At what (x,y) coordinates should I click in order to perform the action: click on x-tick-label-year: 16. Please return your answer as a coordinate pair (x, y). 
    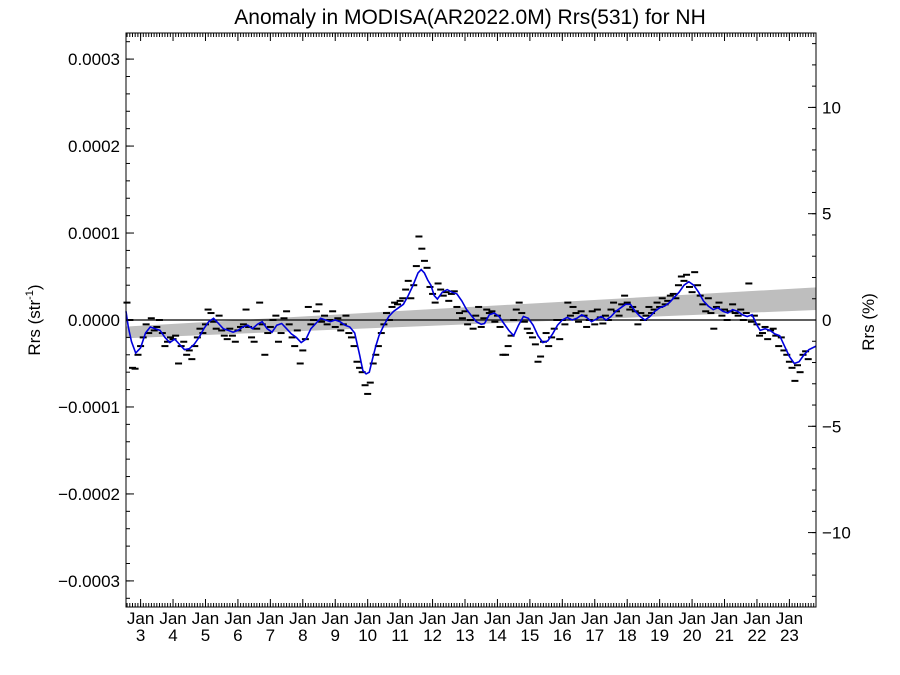
    Looking at the image, I should click on (562, 635).